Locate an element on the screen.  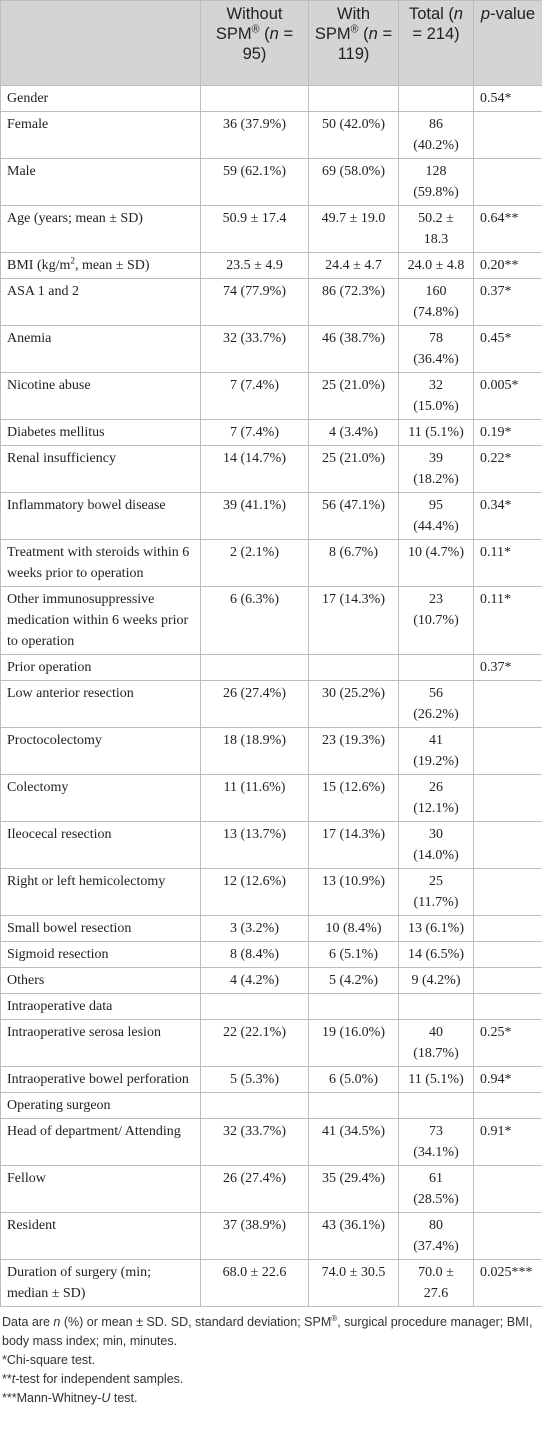
cell-text: Colectomy is located at coordinates (38, 787).